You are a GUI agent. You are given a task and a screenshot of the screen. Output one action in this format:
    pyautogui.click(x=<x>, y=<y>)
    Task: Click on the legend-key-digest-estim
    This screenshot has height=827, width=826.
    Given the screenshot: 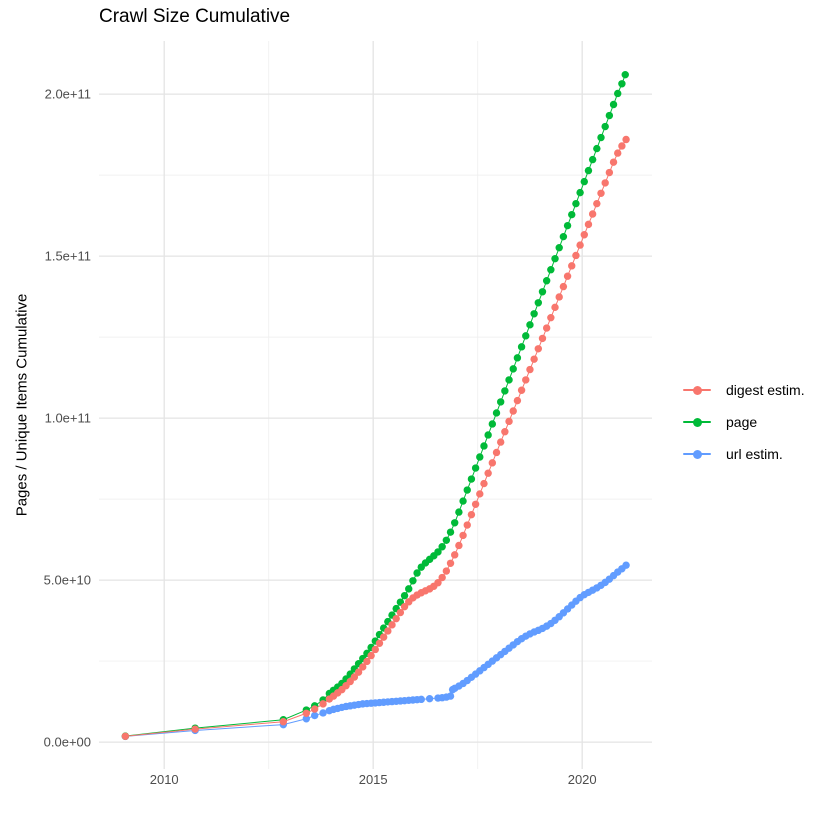 What is the action you would take?
    pyautogui.click(x=697, y=390)
    